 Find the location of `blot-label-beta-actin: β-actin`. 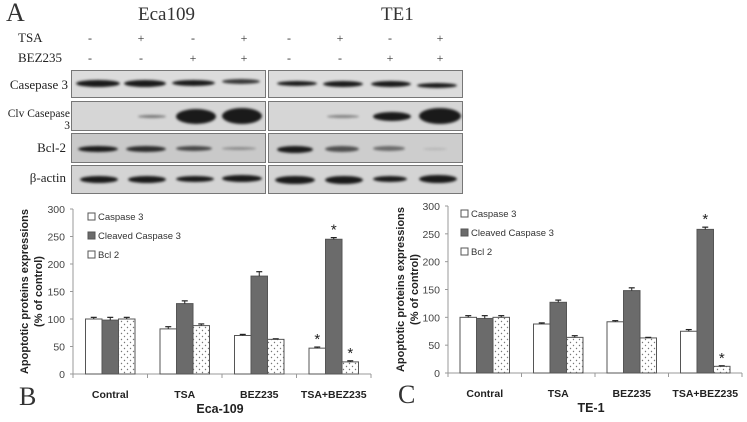

blot-label-beta-actin: β-actin is located at coordinates (47, 177).